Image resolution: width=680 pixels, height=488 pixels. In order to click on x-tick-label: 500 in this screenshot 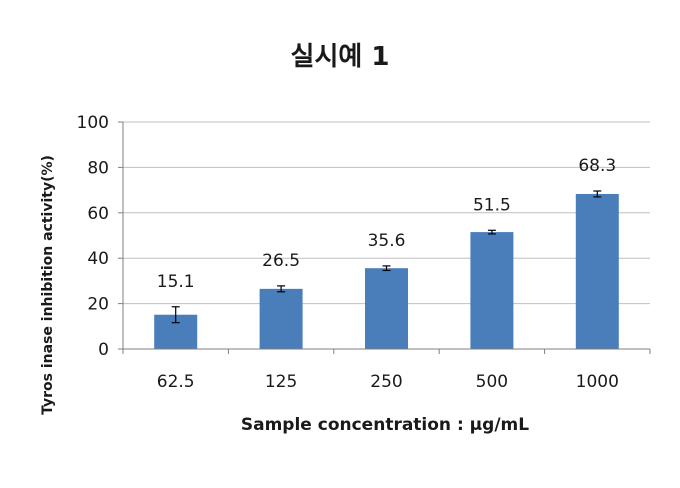, I will do `click(492, 382)`.